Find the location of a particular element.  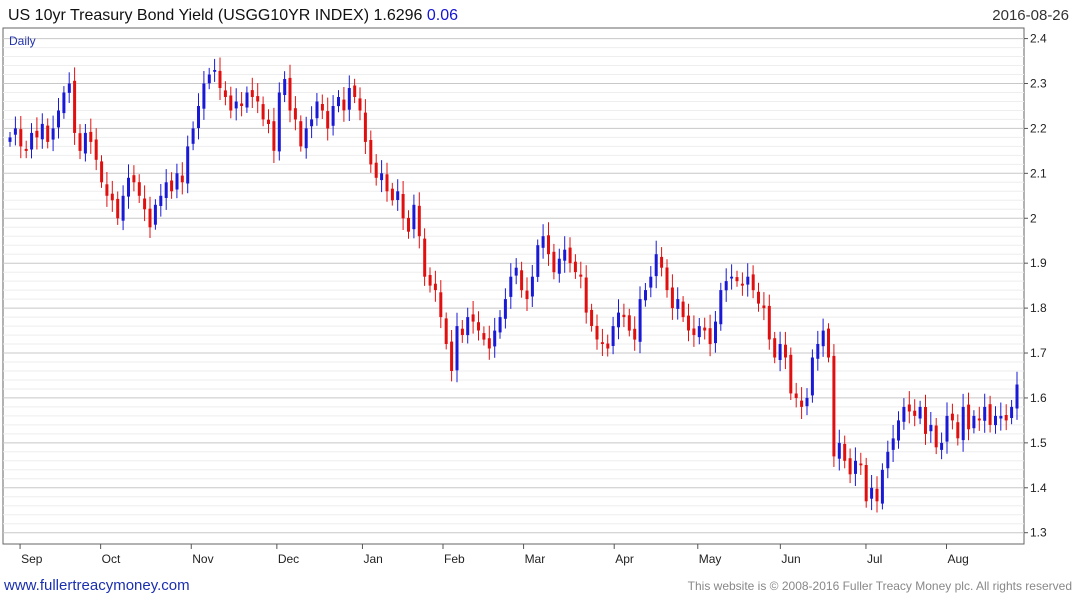

y-tick-label: 1.6 is located at coordinates (1038, 398).